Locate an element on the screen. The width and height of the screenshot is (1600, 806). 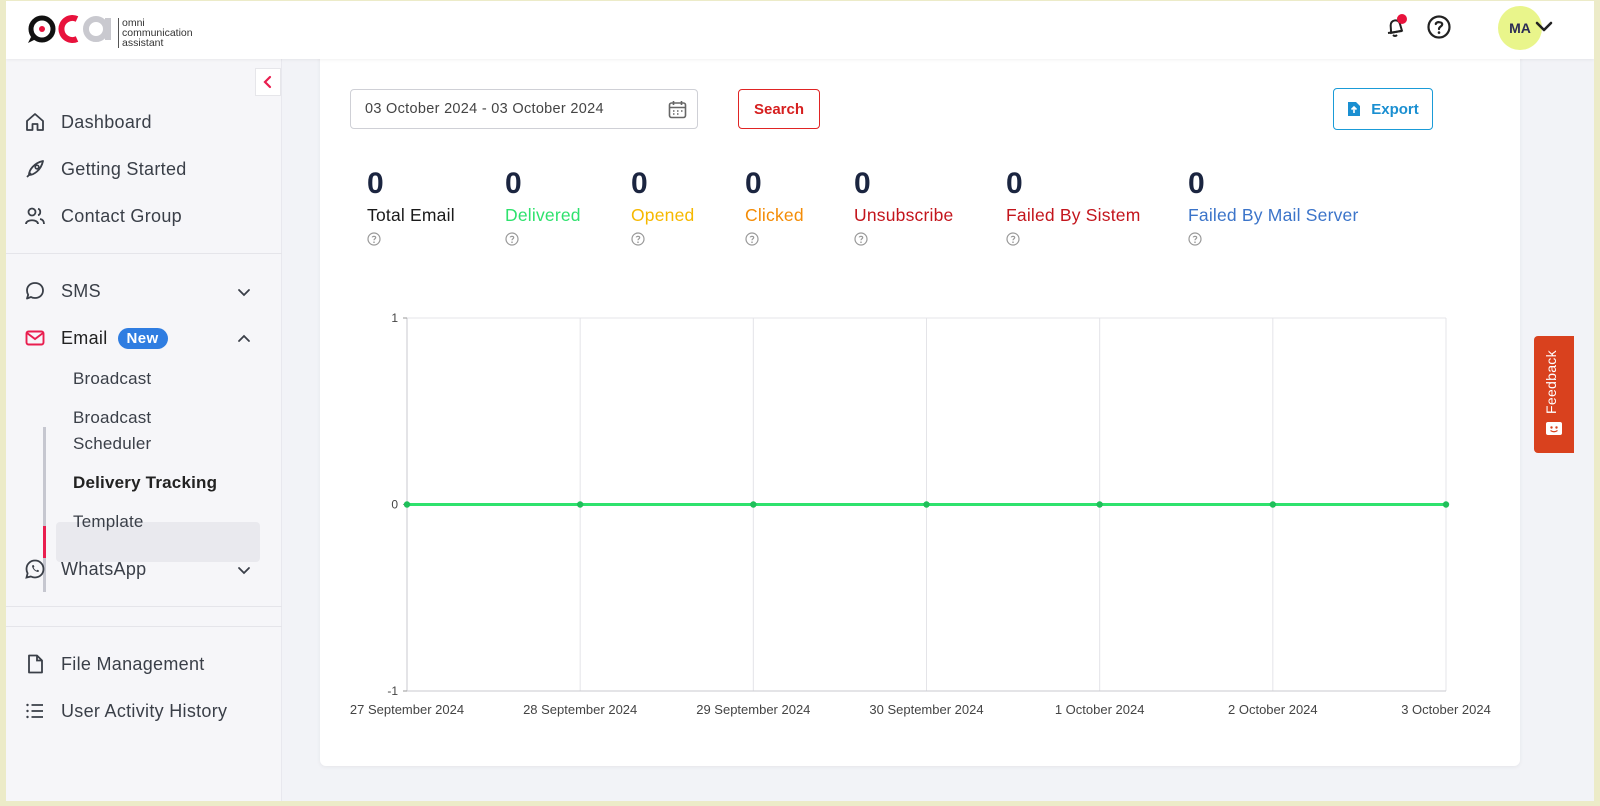
logo-line: assistant is located at coordinates (143, 43).